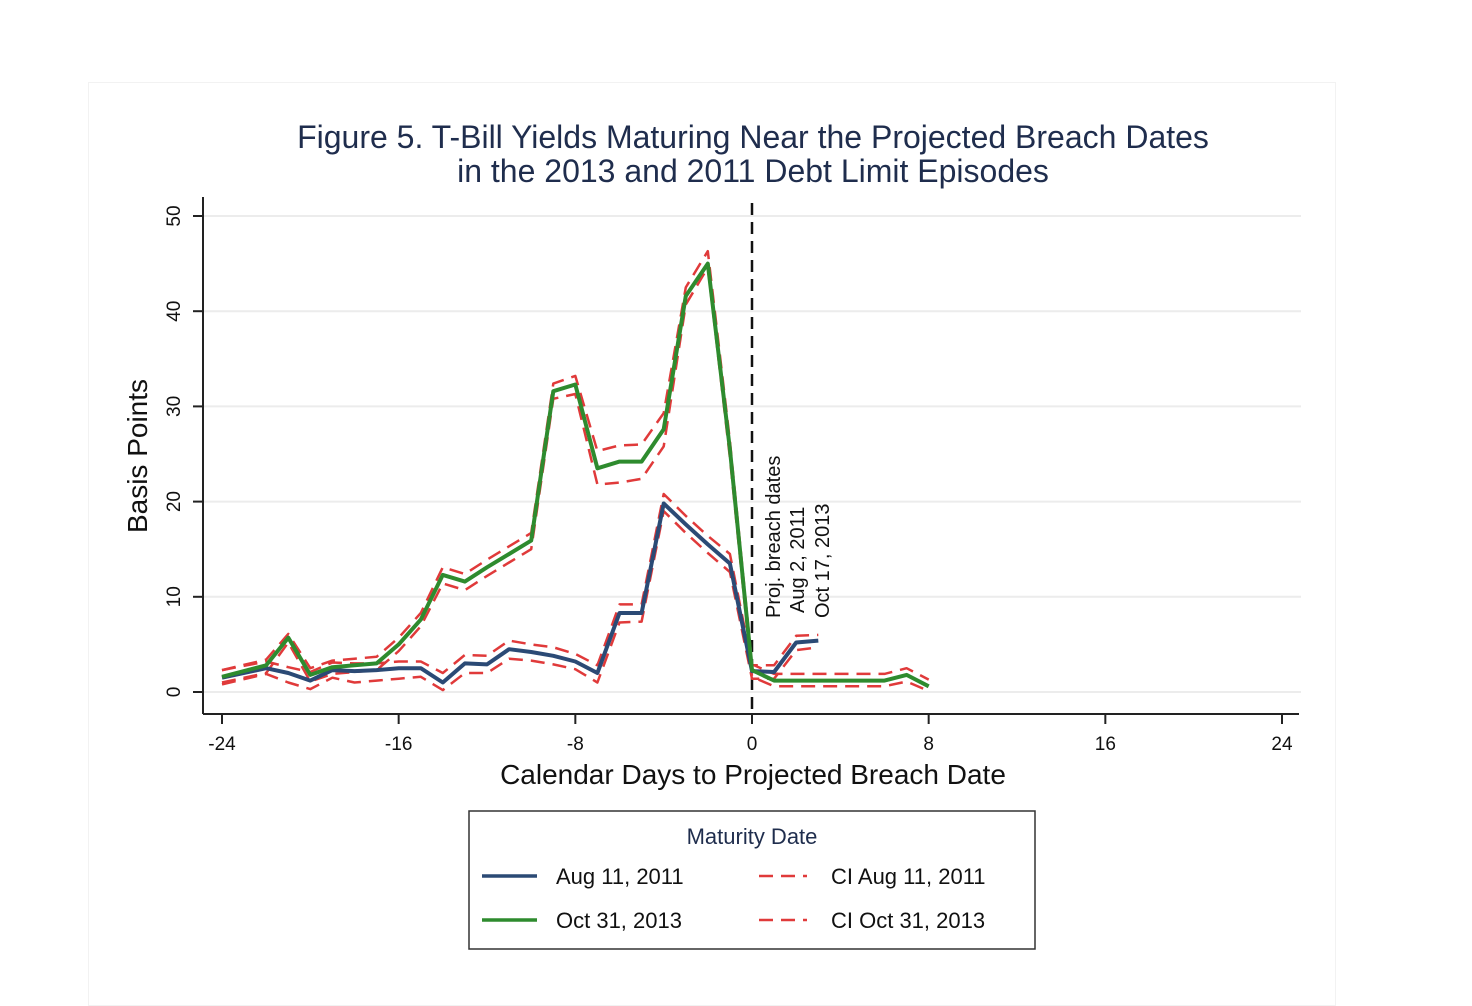 The image size is (1472, 1006). I want to click on x-ticks: -24 -16 -8 0 8 16 24, so click(750, 734).